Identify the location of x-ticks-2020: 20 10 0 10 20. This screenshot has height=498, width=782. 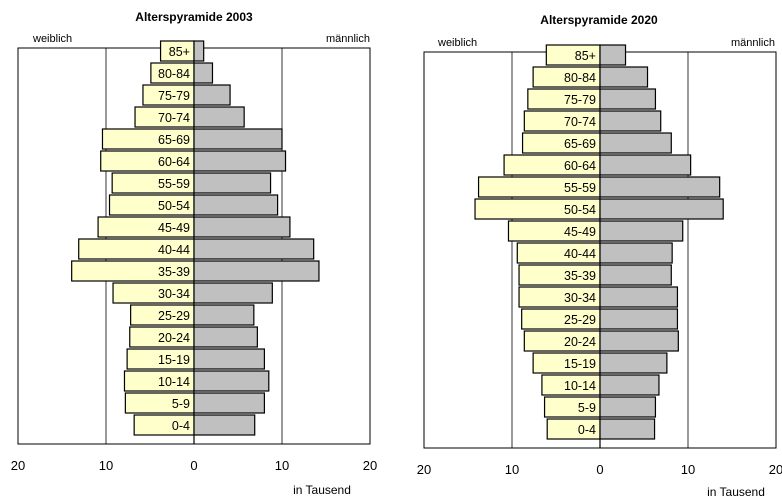
(599, 469).